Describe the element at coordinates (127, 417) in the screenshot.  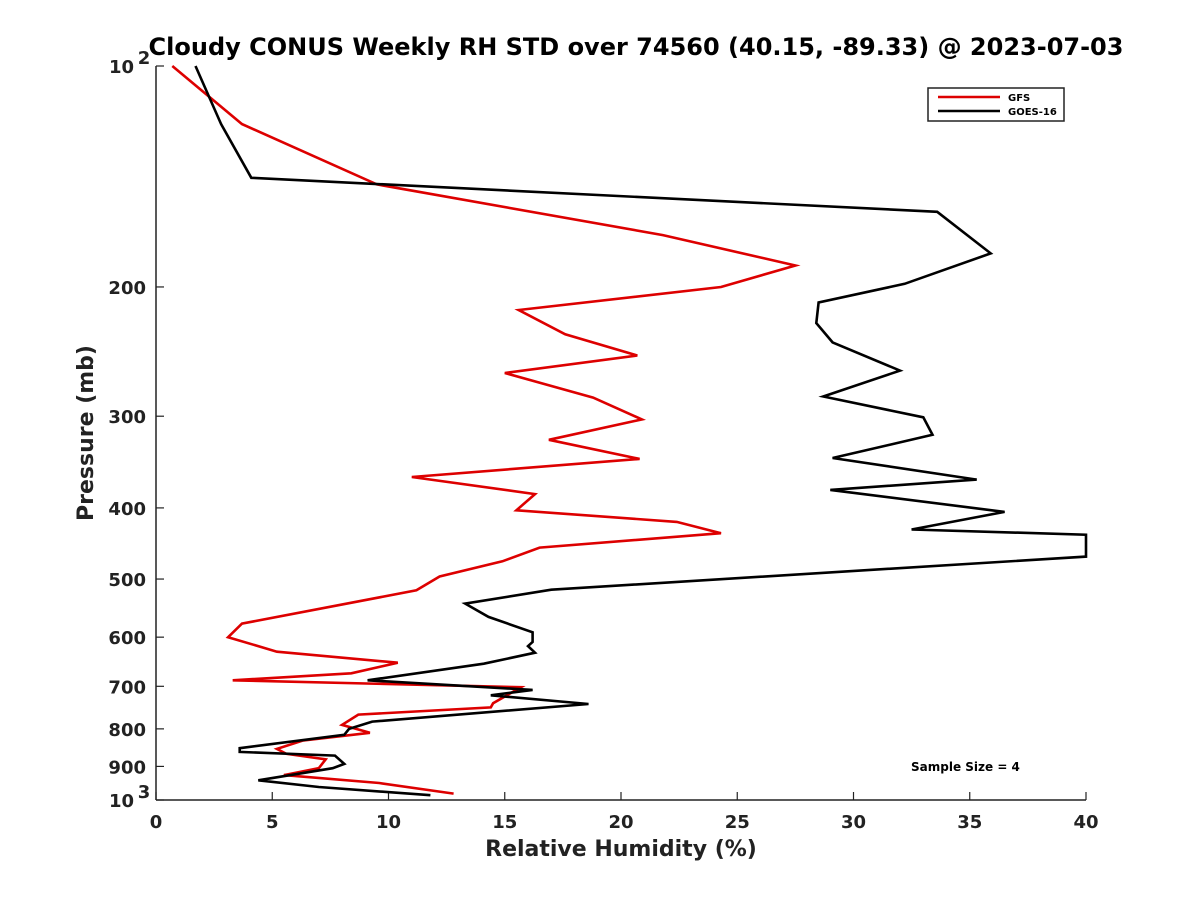
I see `y-tick-label: 300` at that location.